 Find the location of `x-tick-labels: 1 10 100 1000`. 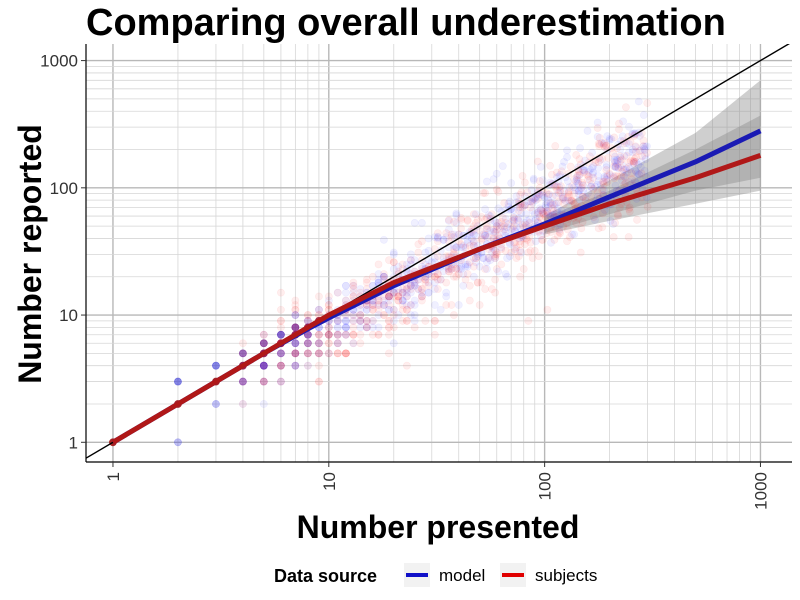

x-tick-labels: 1 10 100 1000 is located at coordinates (437, 491).